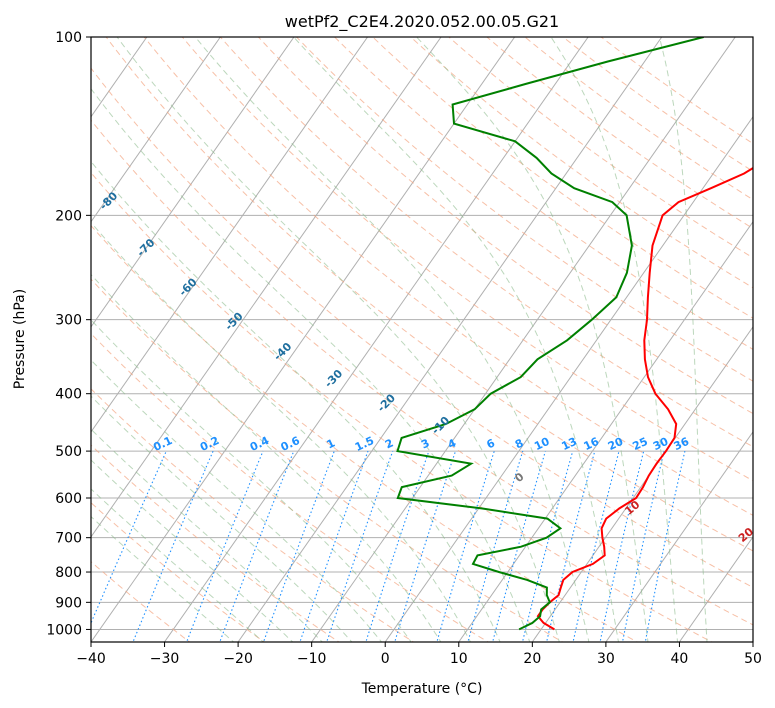 Image resolution: width=775 pixels, height=708 pixels. What do you see at coordinates (542, 444) in the screenshot?
I see `mixing-ratio-label: 10` at bounding box center [542, 444].